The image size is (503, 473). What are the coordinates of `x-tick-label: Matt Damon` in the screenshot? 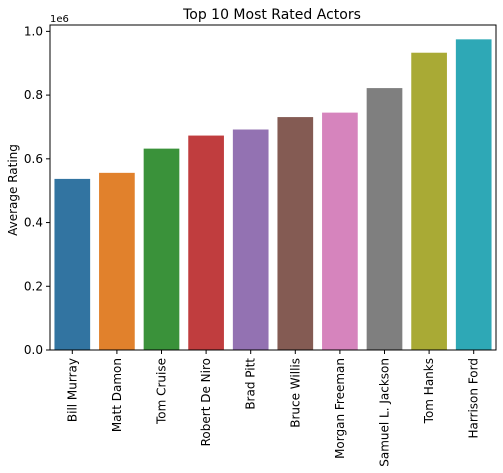 It's located at (117, 395).